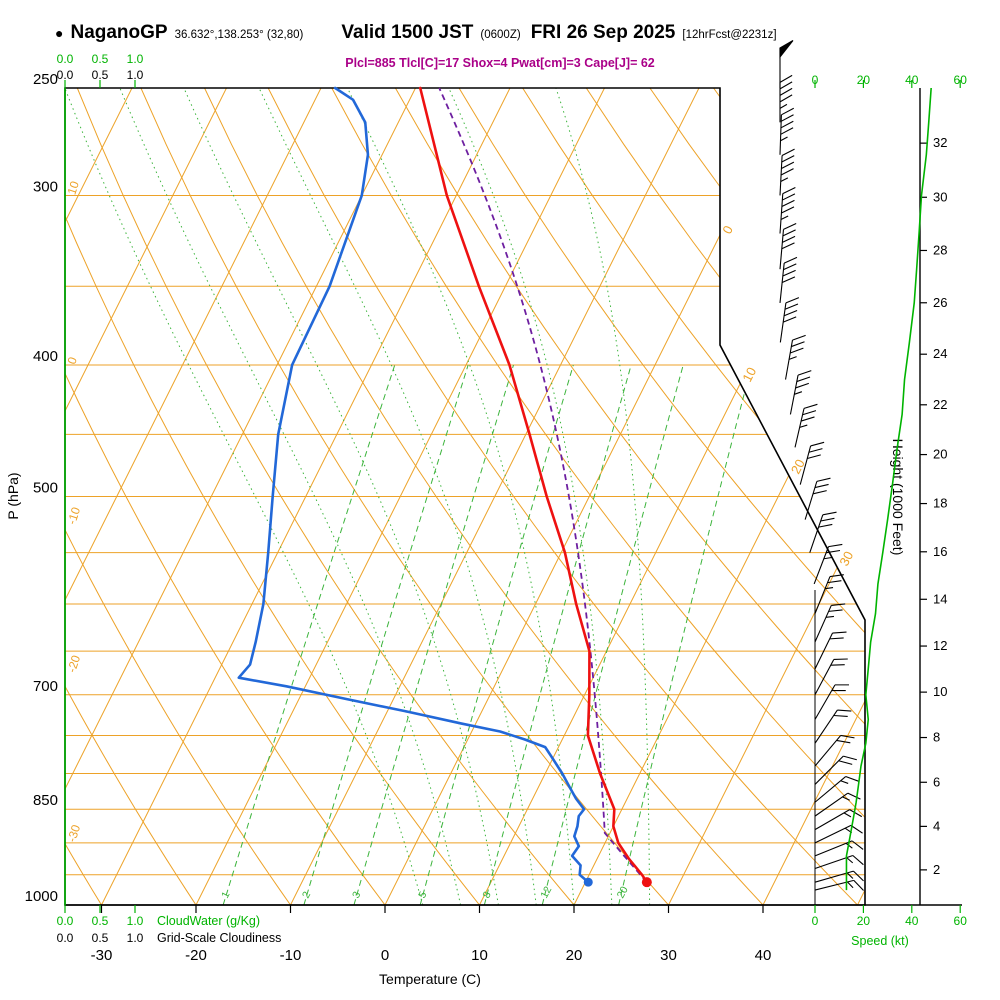 This screenshot has height=1000, width=1000. I want to click on svg-text: 500, so click(45, 488).